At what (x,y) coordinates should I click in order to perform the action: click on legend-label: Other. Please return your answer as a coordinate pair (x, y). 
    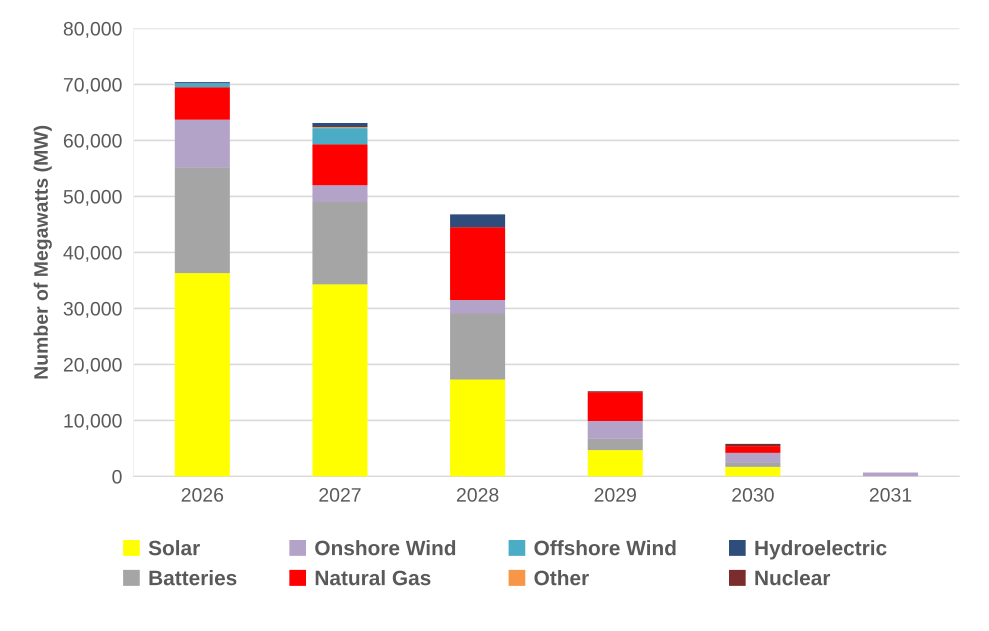
    Looking at the image, I should click on (561, 578).